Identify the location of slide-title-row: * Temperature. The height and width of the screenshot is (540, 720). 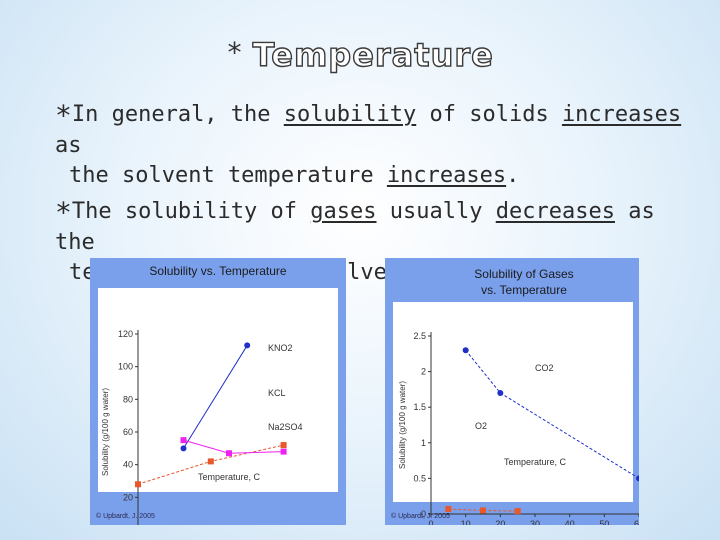
(360, 54).